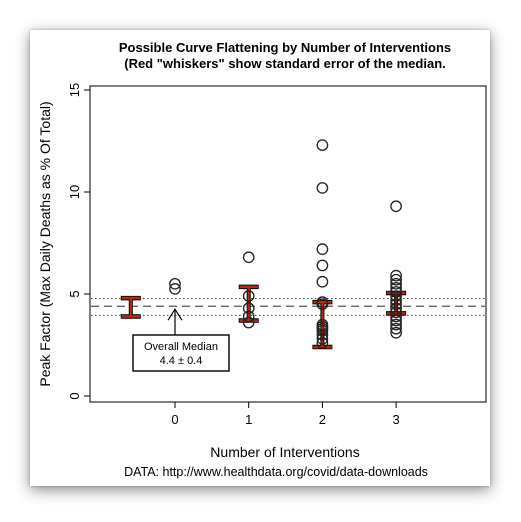 Image resolution: width=521 pixels, height=522 pixels. I want to click on y-tick-label: 5, so click(74, 293).